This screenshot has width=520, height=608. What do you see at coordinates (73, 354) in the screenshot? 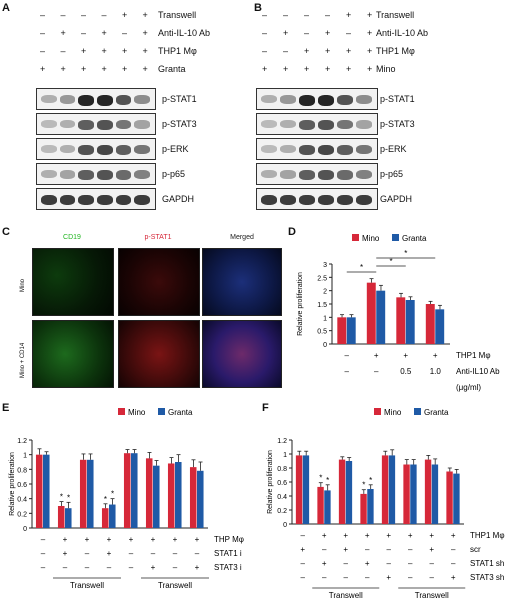
I see `image-mino-cd14-cd19` at bounding box center [73, 354].